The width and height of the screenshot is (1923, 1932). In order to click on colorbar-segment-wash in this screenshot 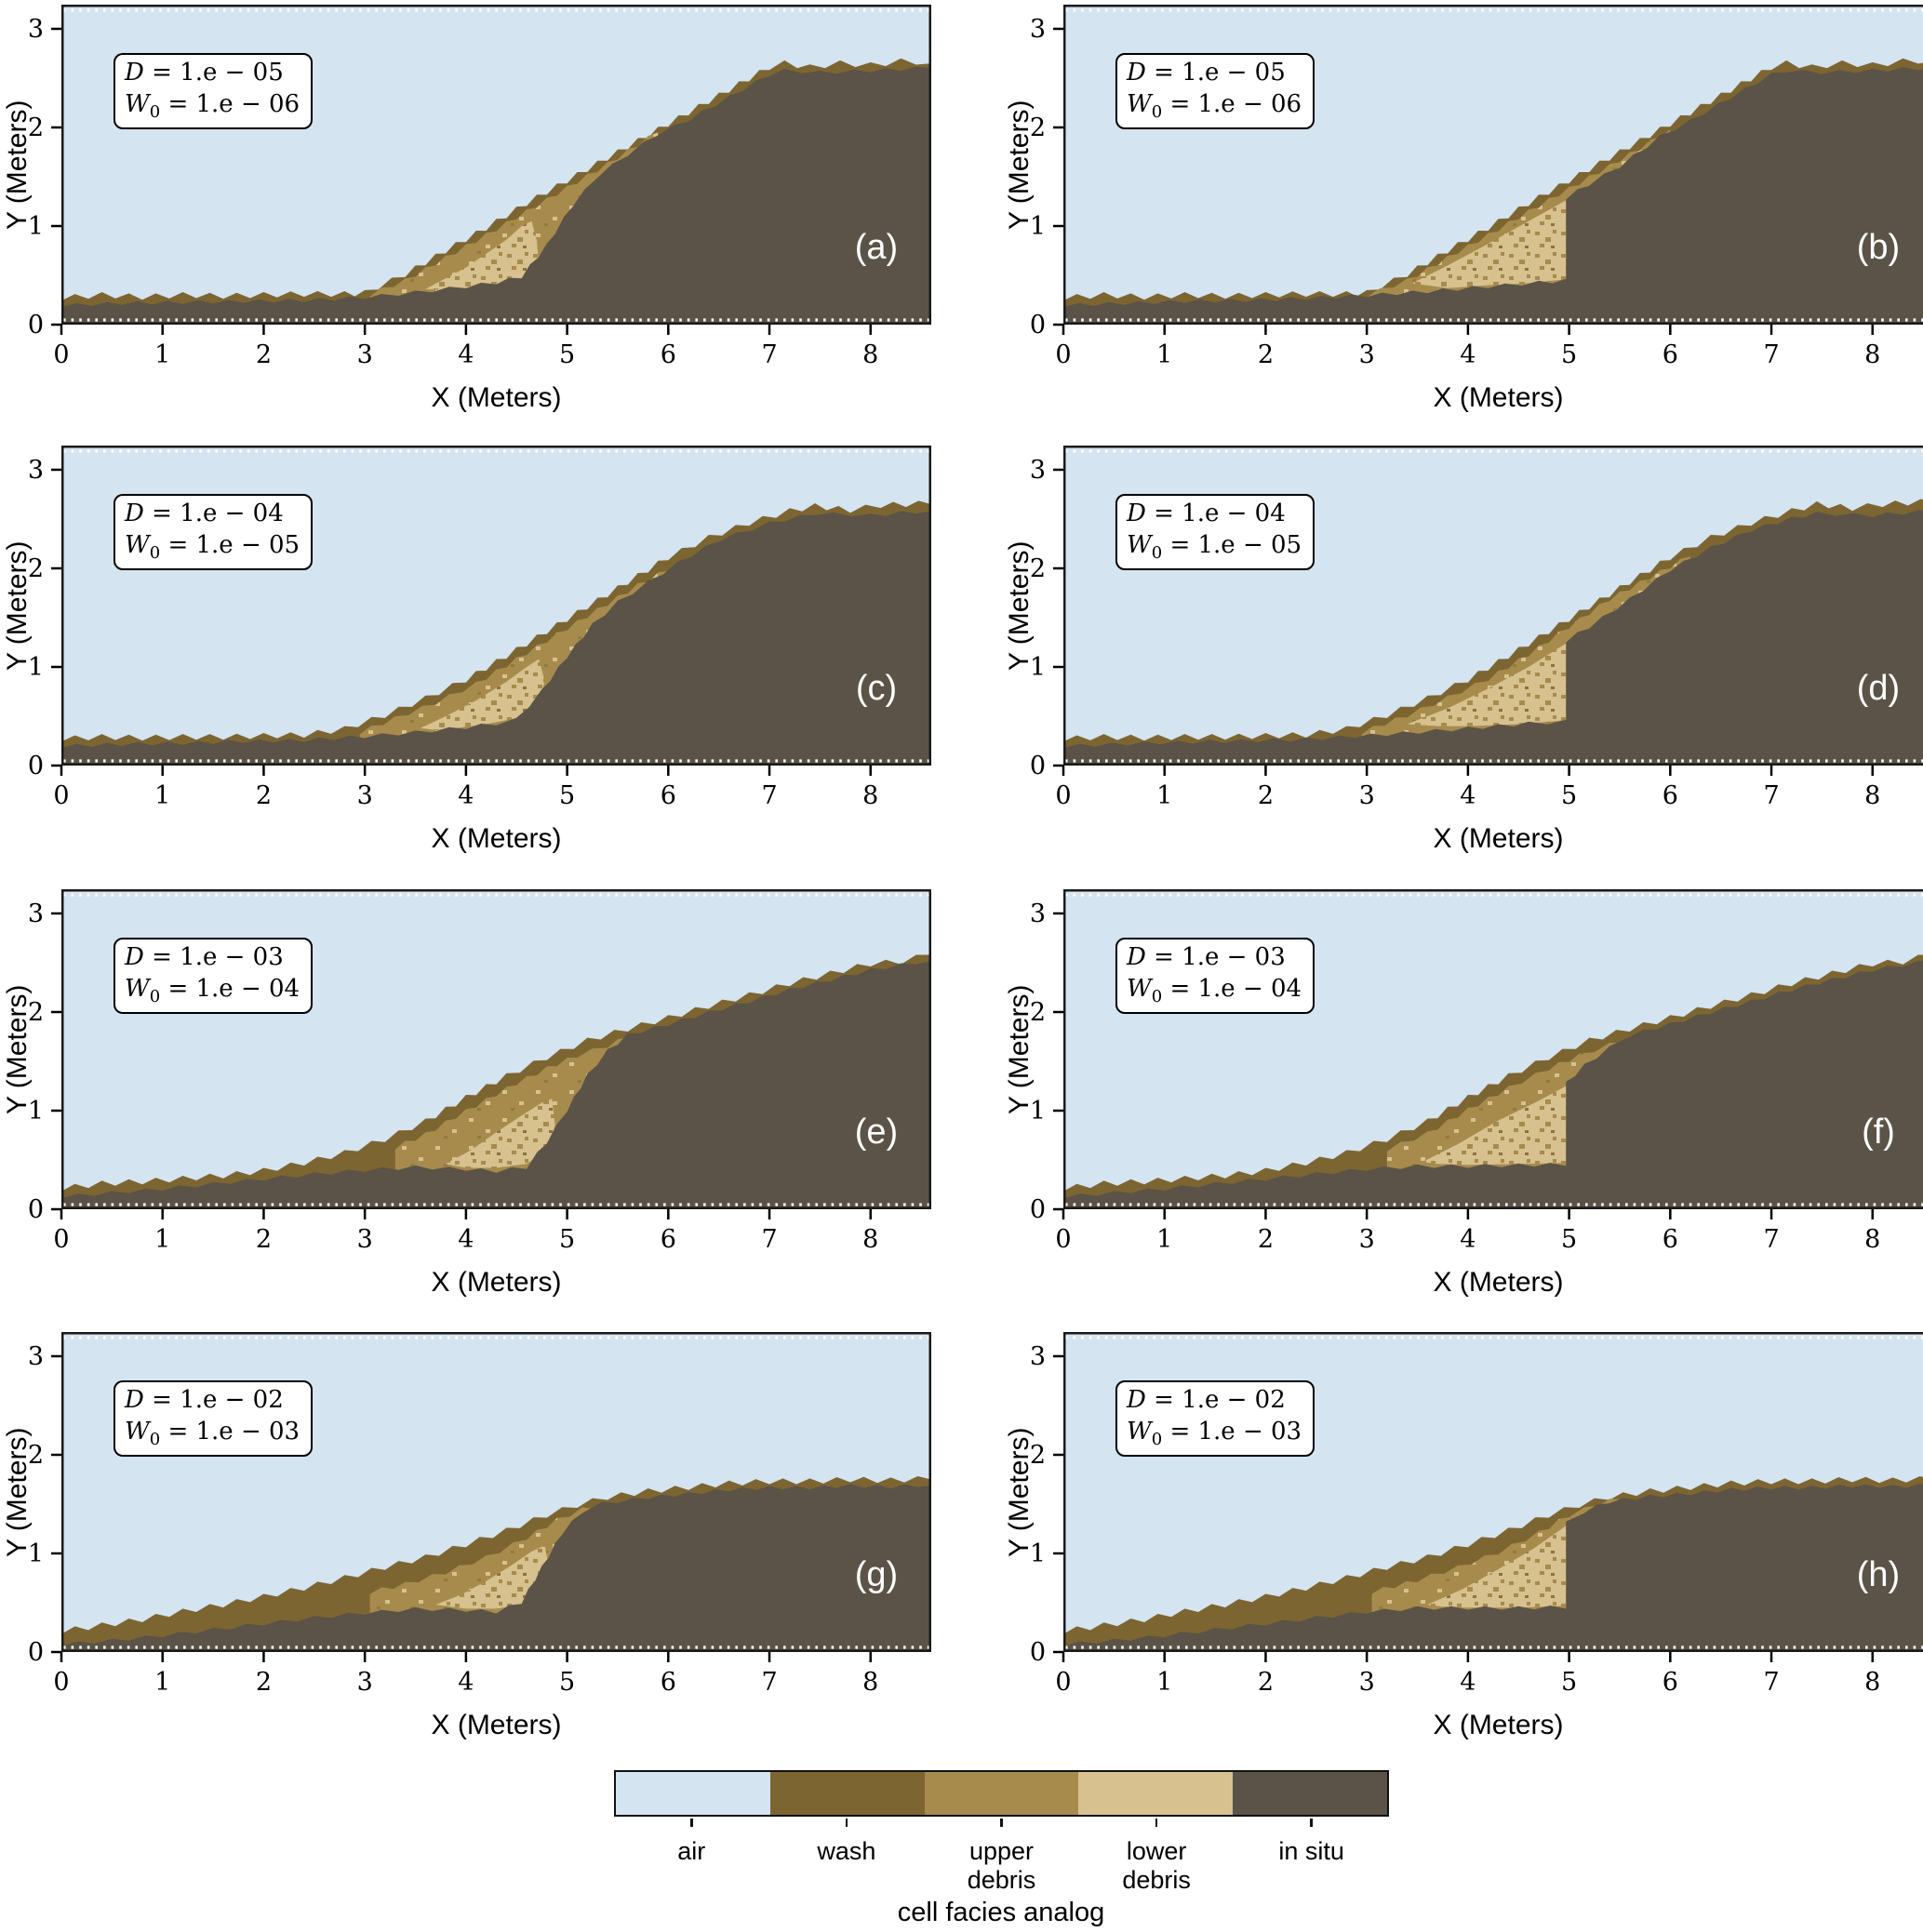, I will do `click(847, 1793)`.